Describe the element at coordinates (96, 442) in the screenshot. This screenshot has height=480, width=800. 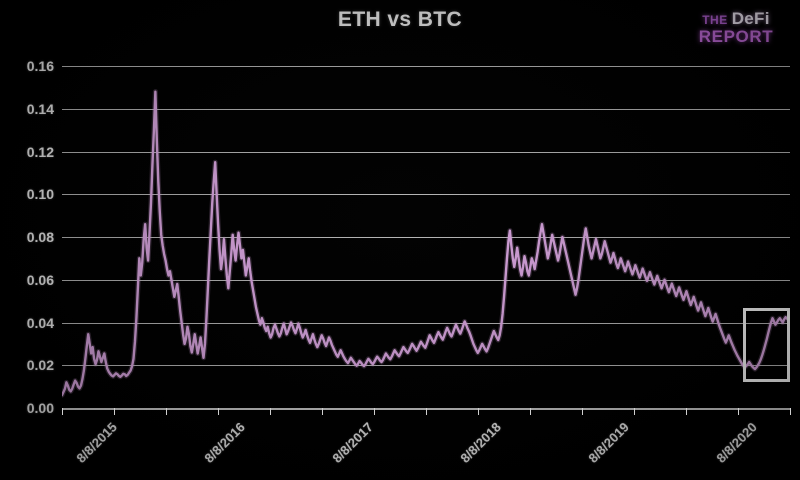
I see `x-axis-tick-label: 8/8/2015` at that location.